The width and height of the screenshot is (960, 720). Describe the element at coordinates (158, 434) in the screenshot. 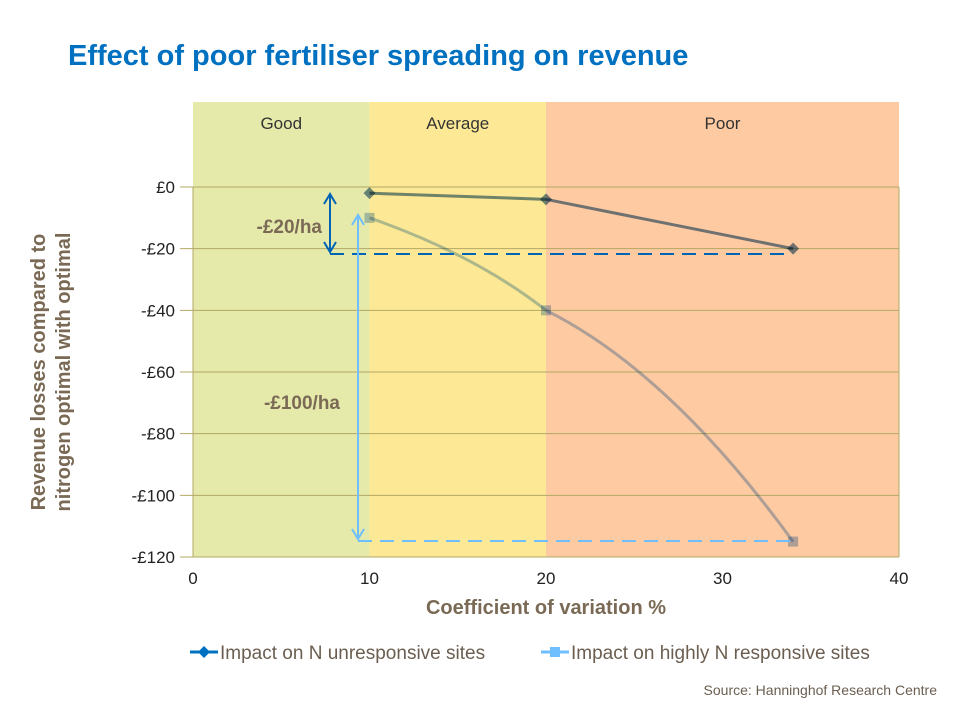

I see `y-tick-label: -£80` at that location.